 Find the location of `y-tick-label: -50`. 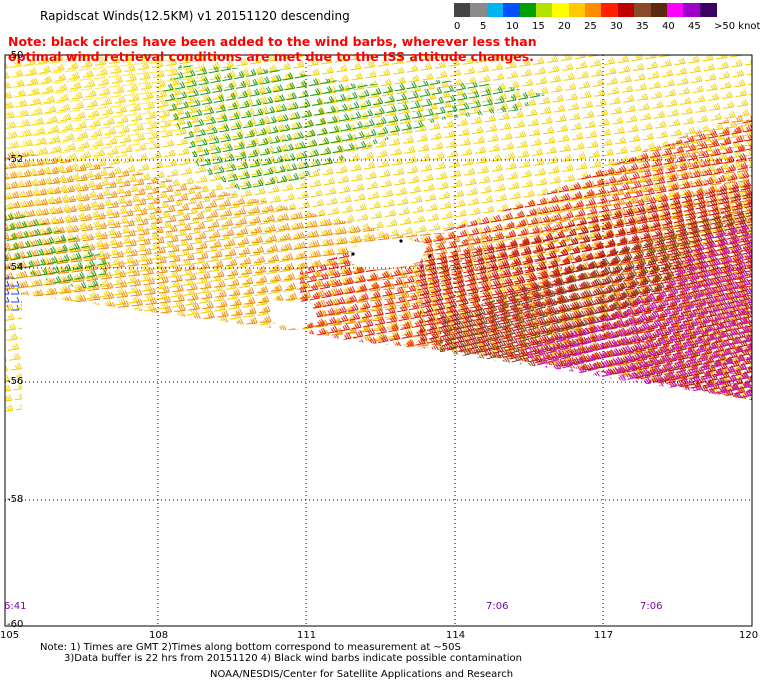

y-tick-label: -50 is located at coordinates (15, 55).